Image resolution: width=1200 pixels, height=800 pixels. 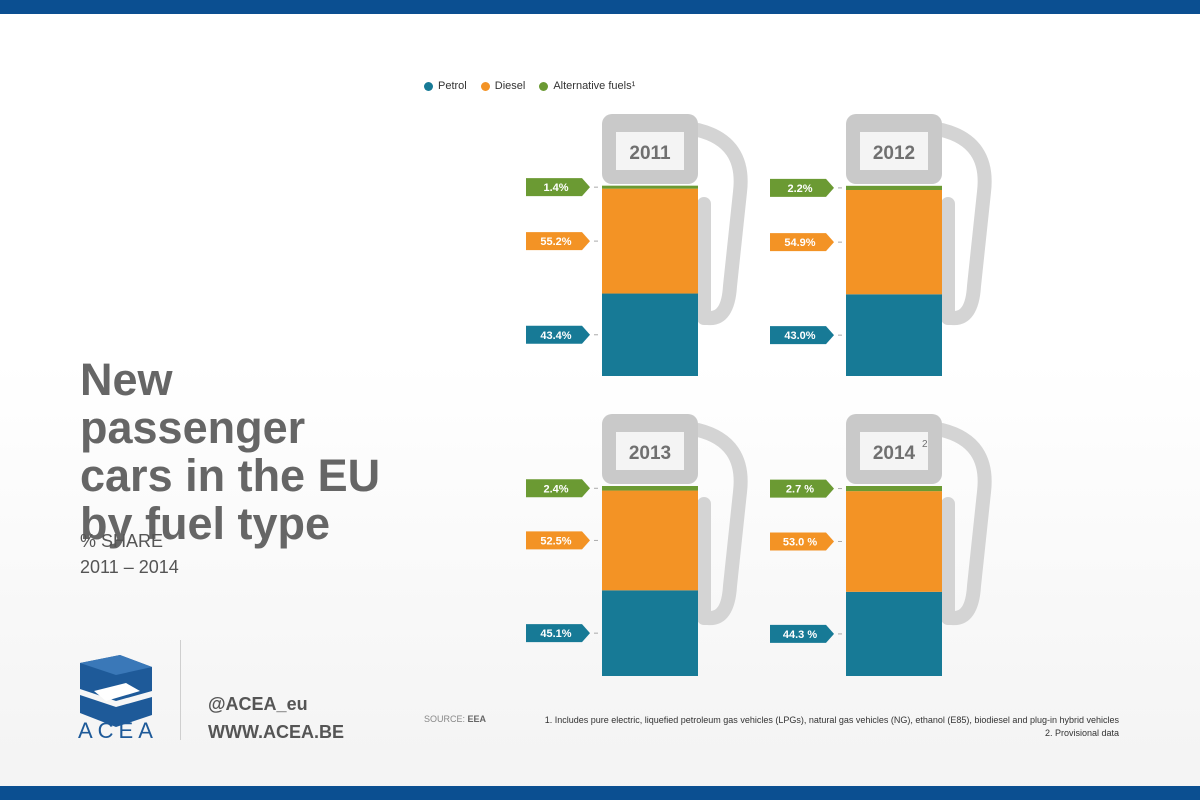 What do you see at coordinates (650, 187) in the screenshot?
I see `bar-alternative-fuels-2011` at bounding box center [650, 187].